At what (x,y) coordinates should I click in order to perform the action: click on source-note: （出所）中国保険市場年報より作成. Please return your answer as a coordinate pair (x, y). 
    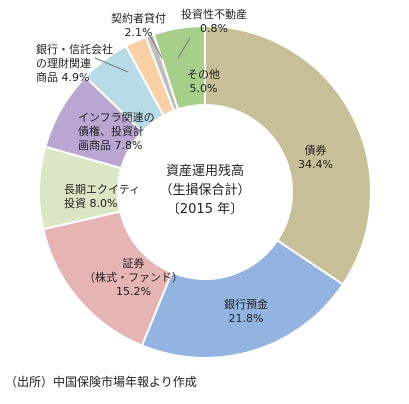
    Looking at the image, I should click on (101, 382).